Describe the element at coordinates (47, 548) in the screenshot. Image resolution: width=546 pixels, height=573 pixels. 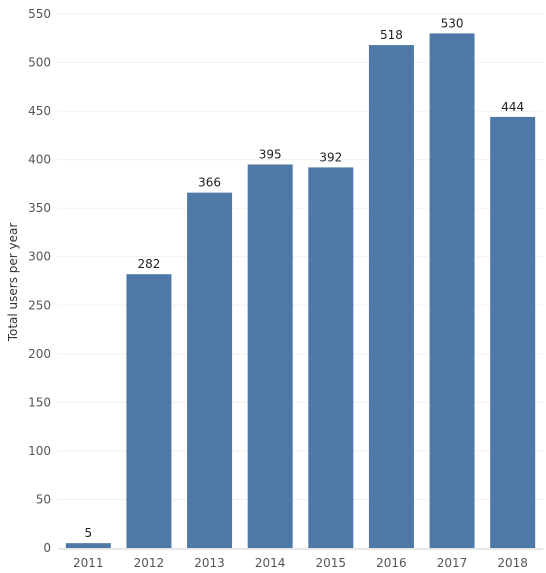
I see `y-tick-label-0: 0` at that location.